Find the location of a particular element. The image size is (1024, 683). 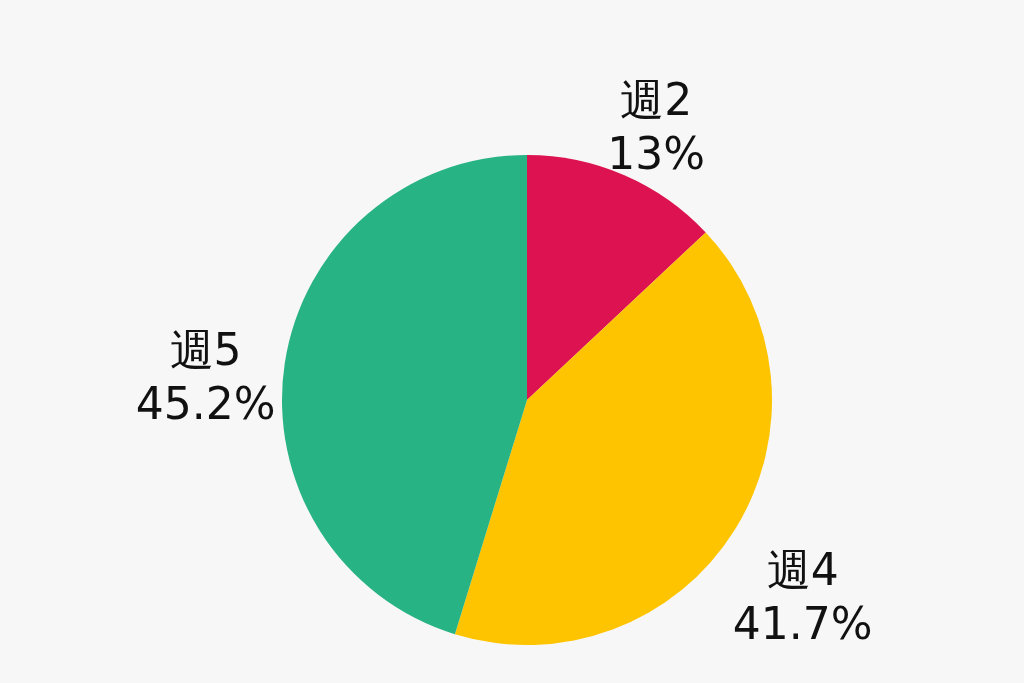

slice-label: 週4 is located at coordinates (802, 570).